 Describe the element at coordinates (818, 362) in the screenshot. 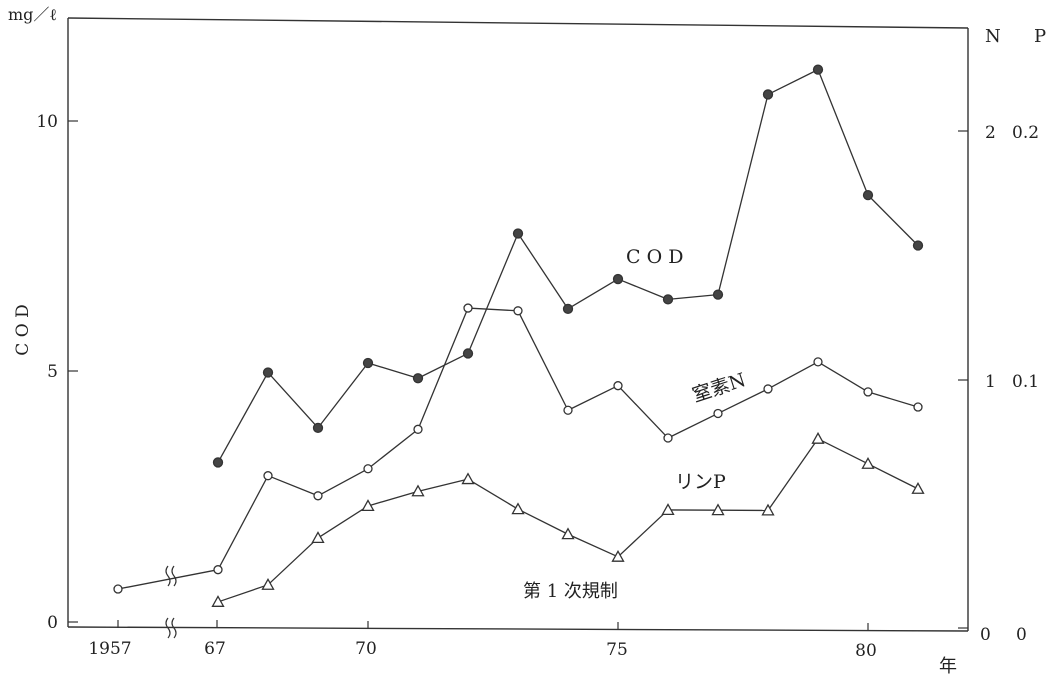

I see `series-1-point-1979` at that location.